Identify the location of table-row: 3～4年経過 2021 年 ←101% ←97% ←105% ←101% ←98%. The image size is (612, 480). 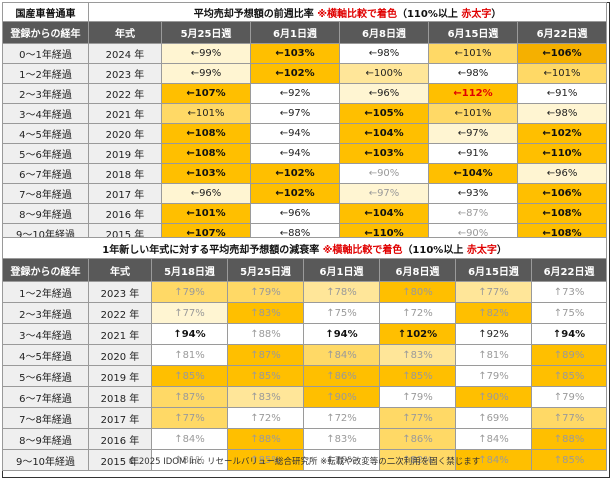
(305, 113).